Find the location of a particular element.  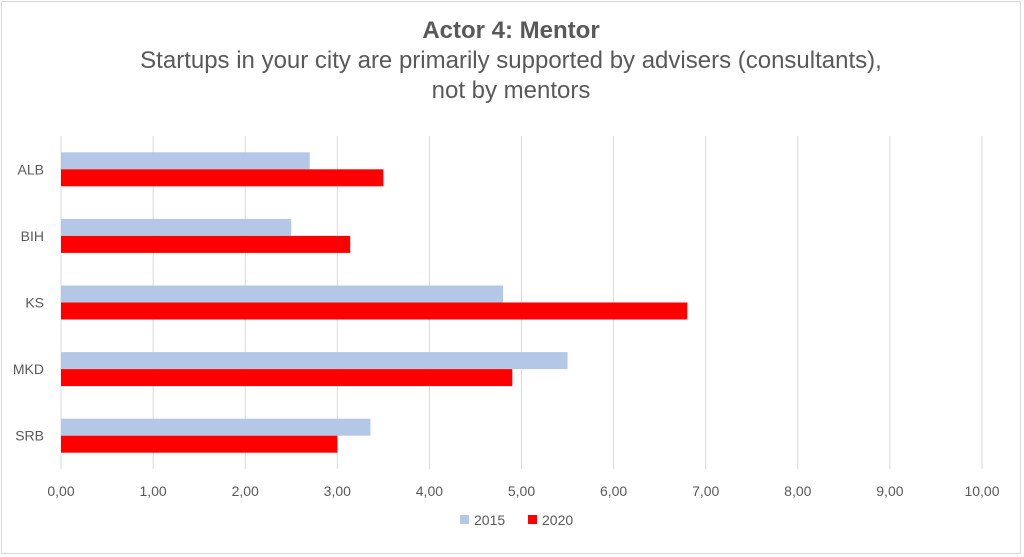

x-tick-label: 8,00 is located at coordinates (797, 491).